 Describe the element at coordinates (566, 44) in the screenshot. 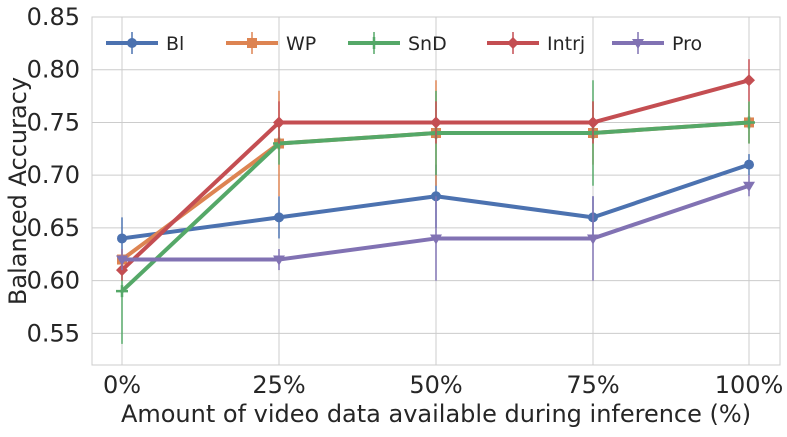

I see `legend-label: Intrj` at that location.